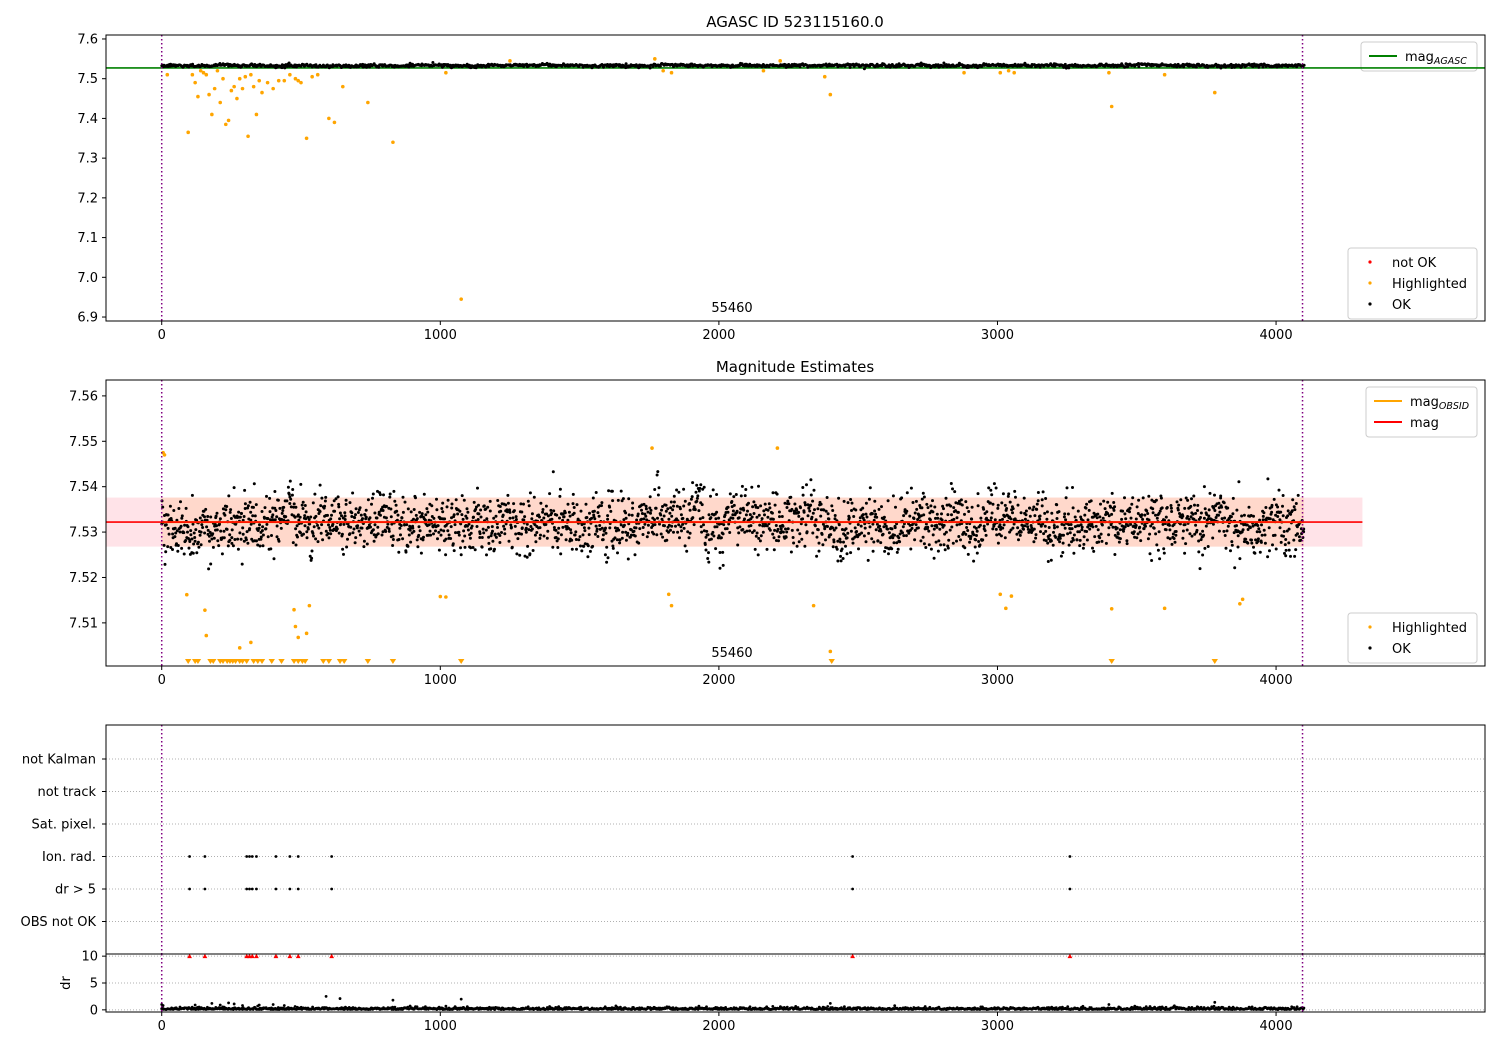  What do you see at coordinates (1139, 67) in the screenshot?
I see `panel1-ok-point` at bounding box center [1139, 67].